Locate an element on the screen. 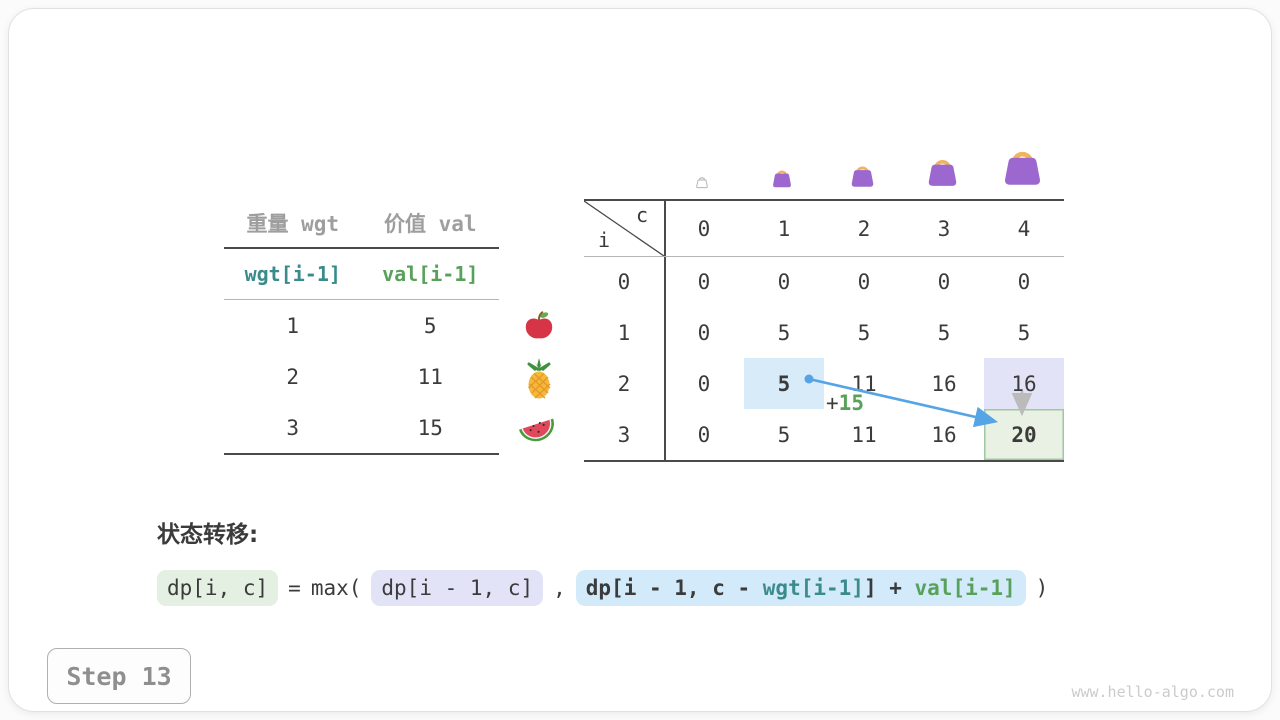  dp-cell-previous: 16 is located at coordinates (1024, 383).